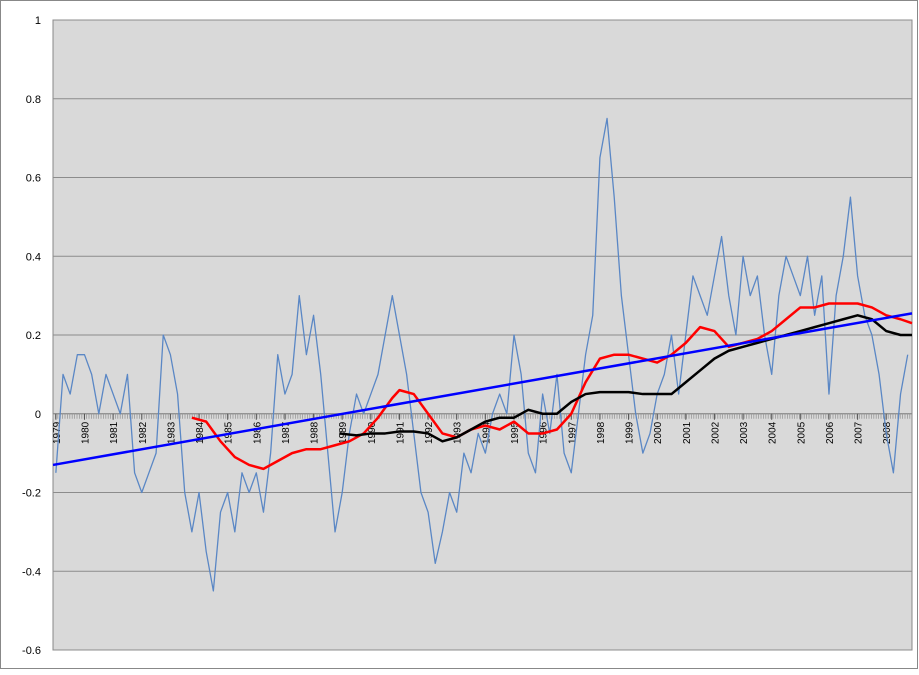 The width and height of the screenshot is (919, 675). Describe the element at coordinates (38, 21) in the screenshot. I see `y-tick-label: 1` at that location.